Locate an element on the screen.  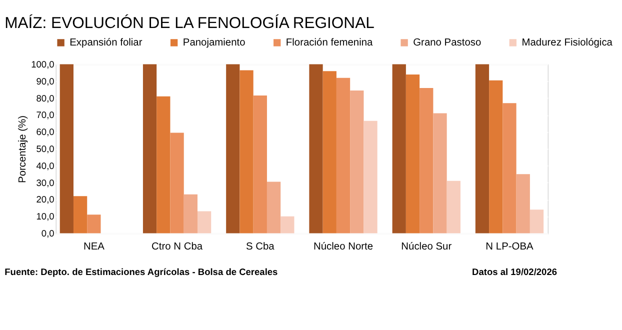
x-tick-label: N LP-OBA is located at coordinates (510, 247).